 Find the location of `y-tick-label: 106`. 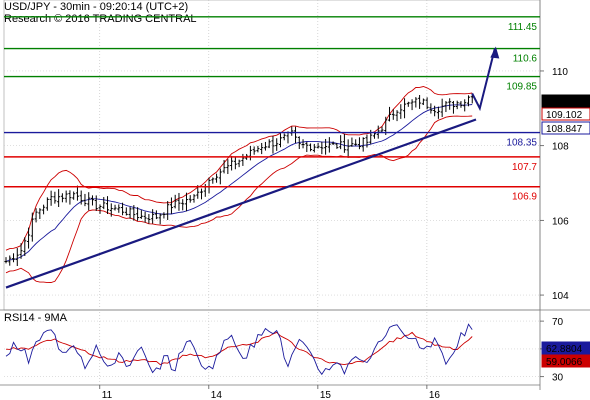

y-tick-label: 106 is located at coordinates (560, 221).